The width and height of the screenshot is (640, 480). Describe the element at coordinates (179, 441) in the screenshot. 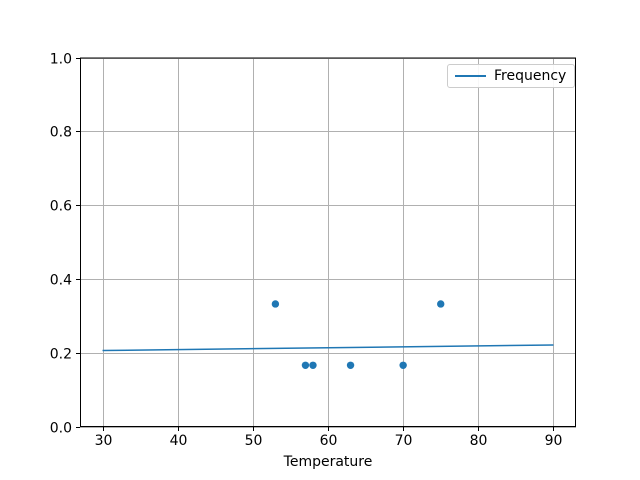

I see `x-tick-label: 40` at that location.